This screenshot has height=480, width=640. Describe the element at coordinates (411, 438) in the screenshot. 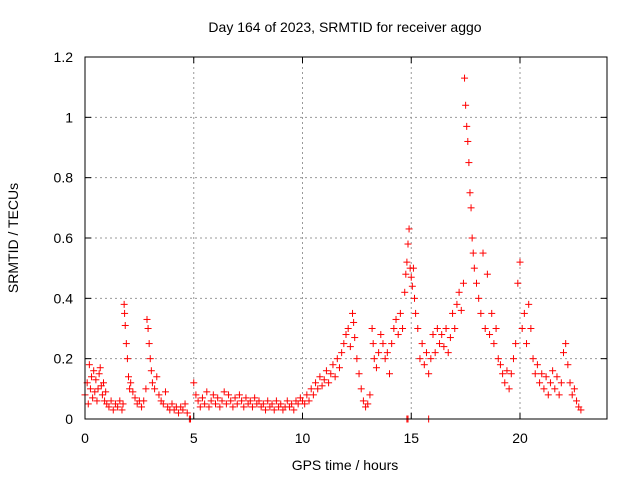

I see `x-tick-label: 15` at that location.